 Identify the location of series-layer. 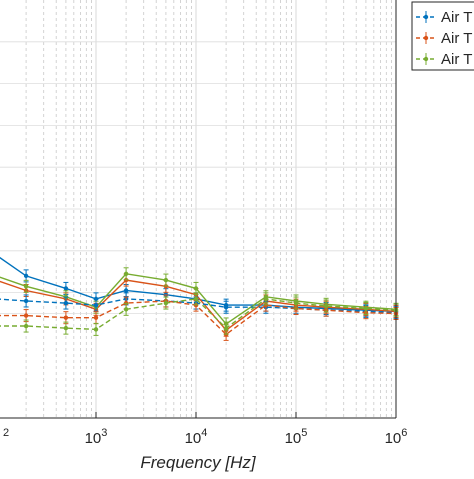
(199, 298).